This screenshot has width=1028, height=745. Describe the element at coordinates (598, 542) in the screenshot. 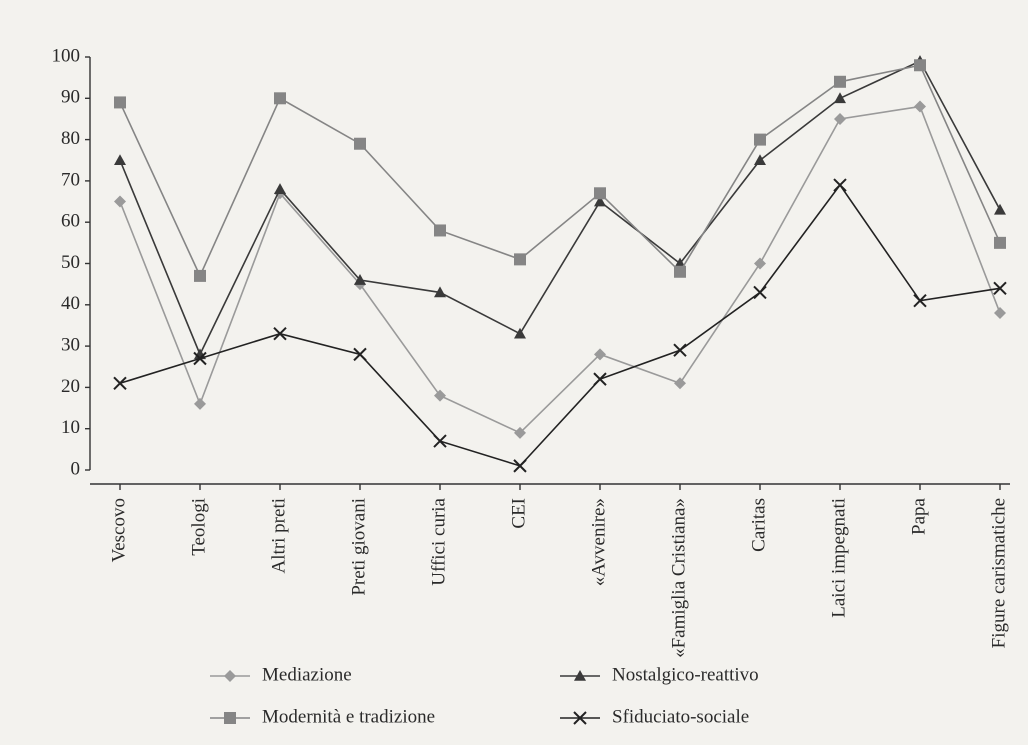

I see `x-tick-label: «Avvenire»` at that location.